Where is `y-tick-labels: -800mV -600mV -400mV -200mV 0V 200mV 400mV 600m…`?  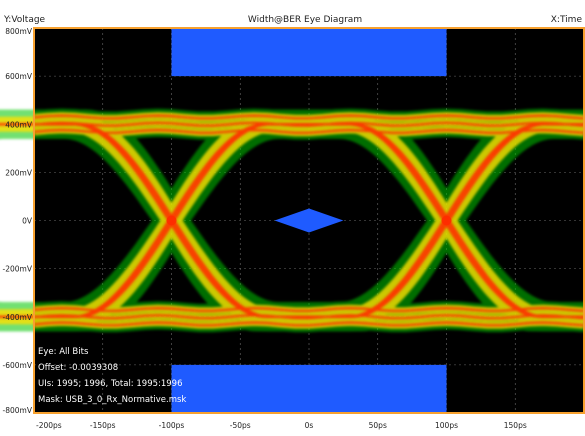
y-tick-labels: -800mV -600mV -400mV -200mV 0V 200mV 400mV 600m… is located at coordinates (18, 221).